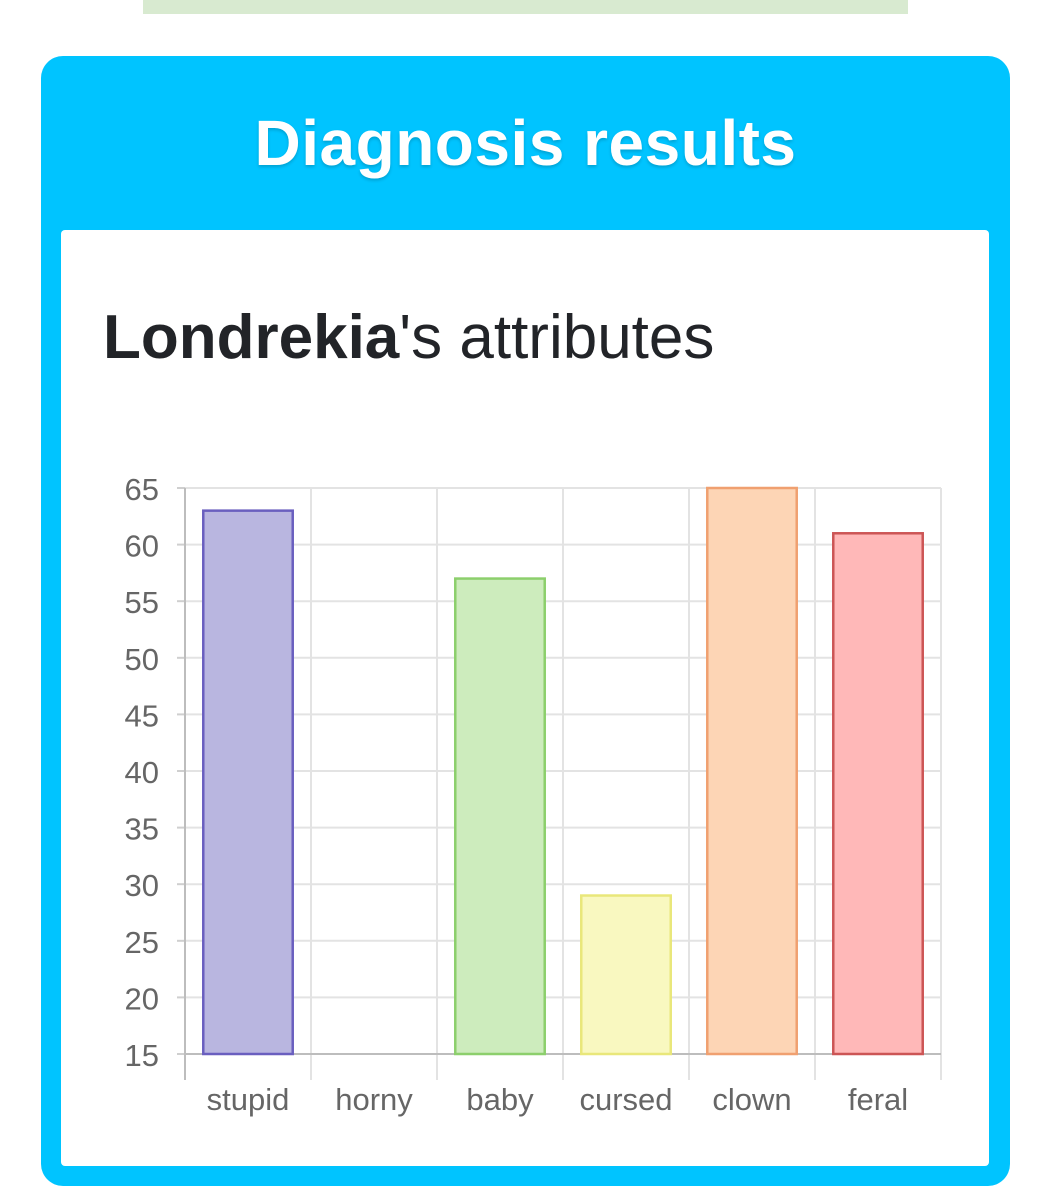  I want to click on x-tick-label: horny, so click(374, 1099).